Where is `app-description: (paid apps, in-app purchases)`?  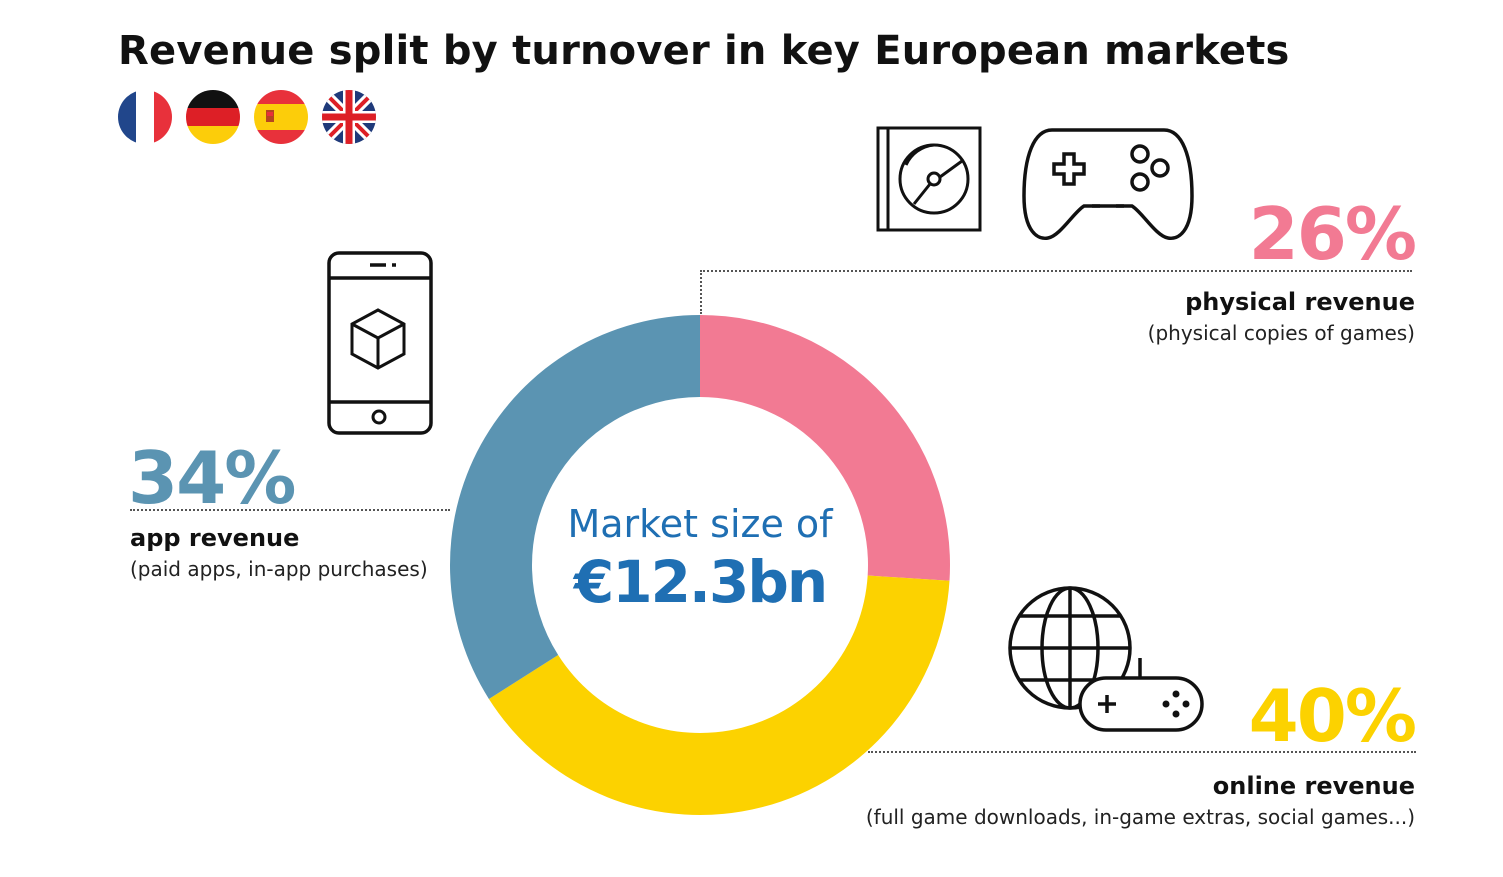 app-description: (paid apps, in-app purchases) is located at coordinates (279, 569).